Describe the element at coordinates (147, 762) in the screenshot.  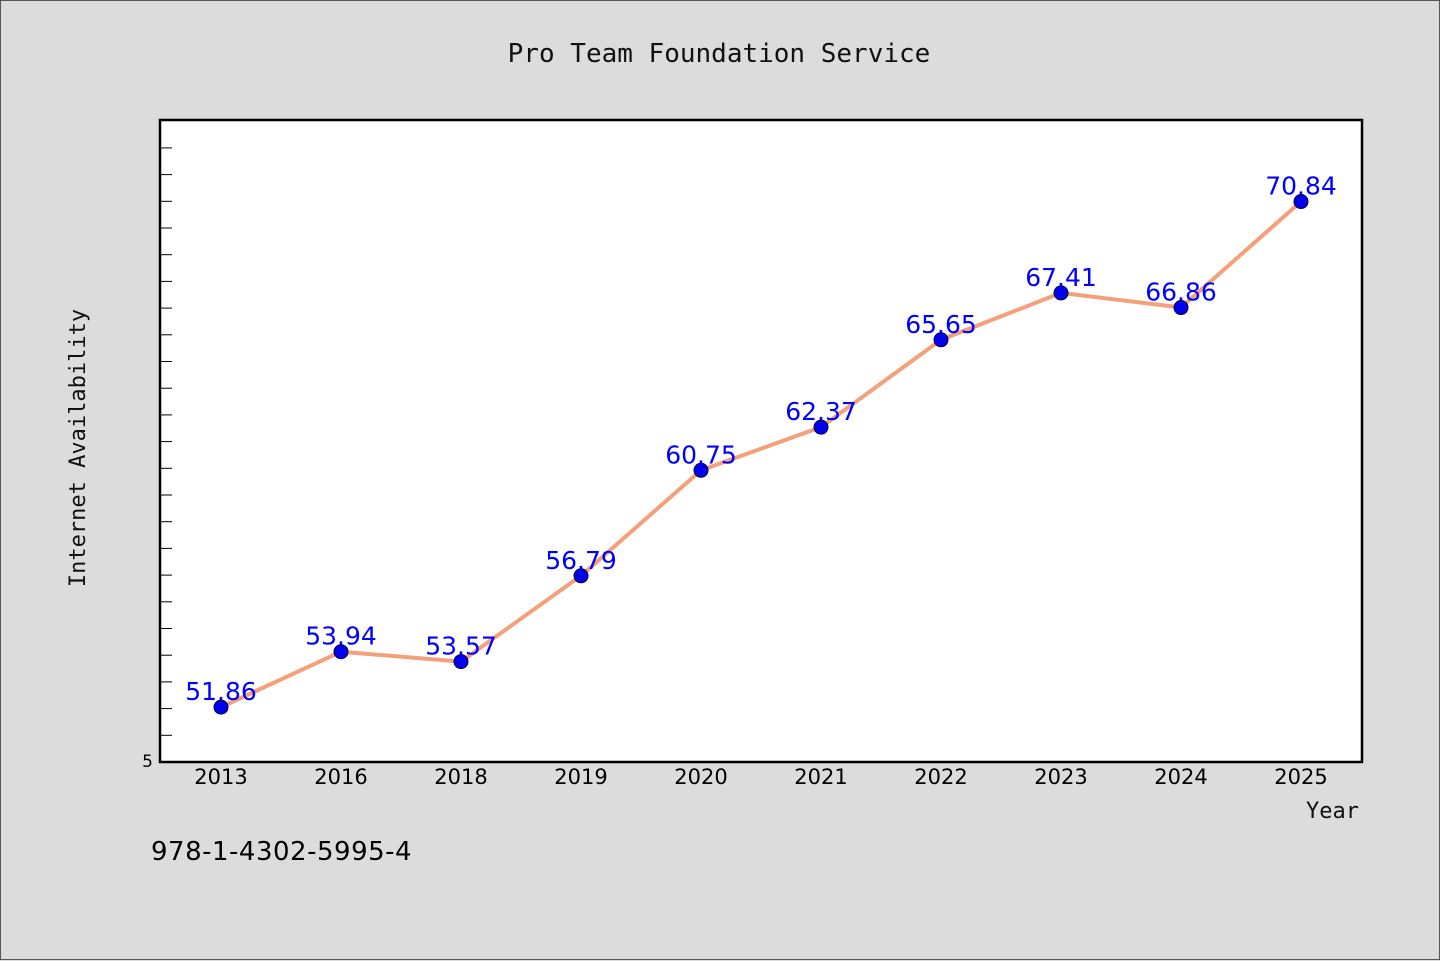
I see `y-tick-label: 5` at that location.